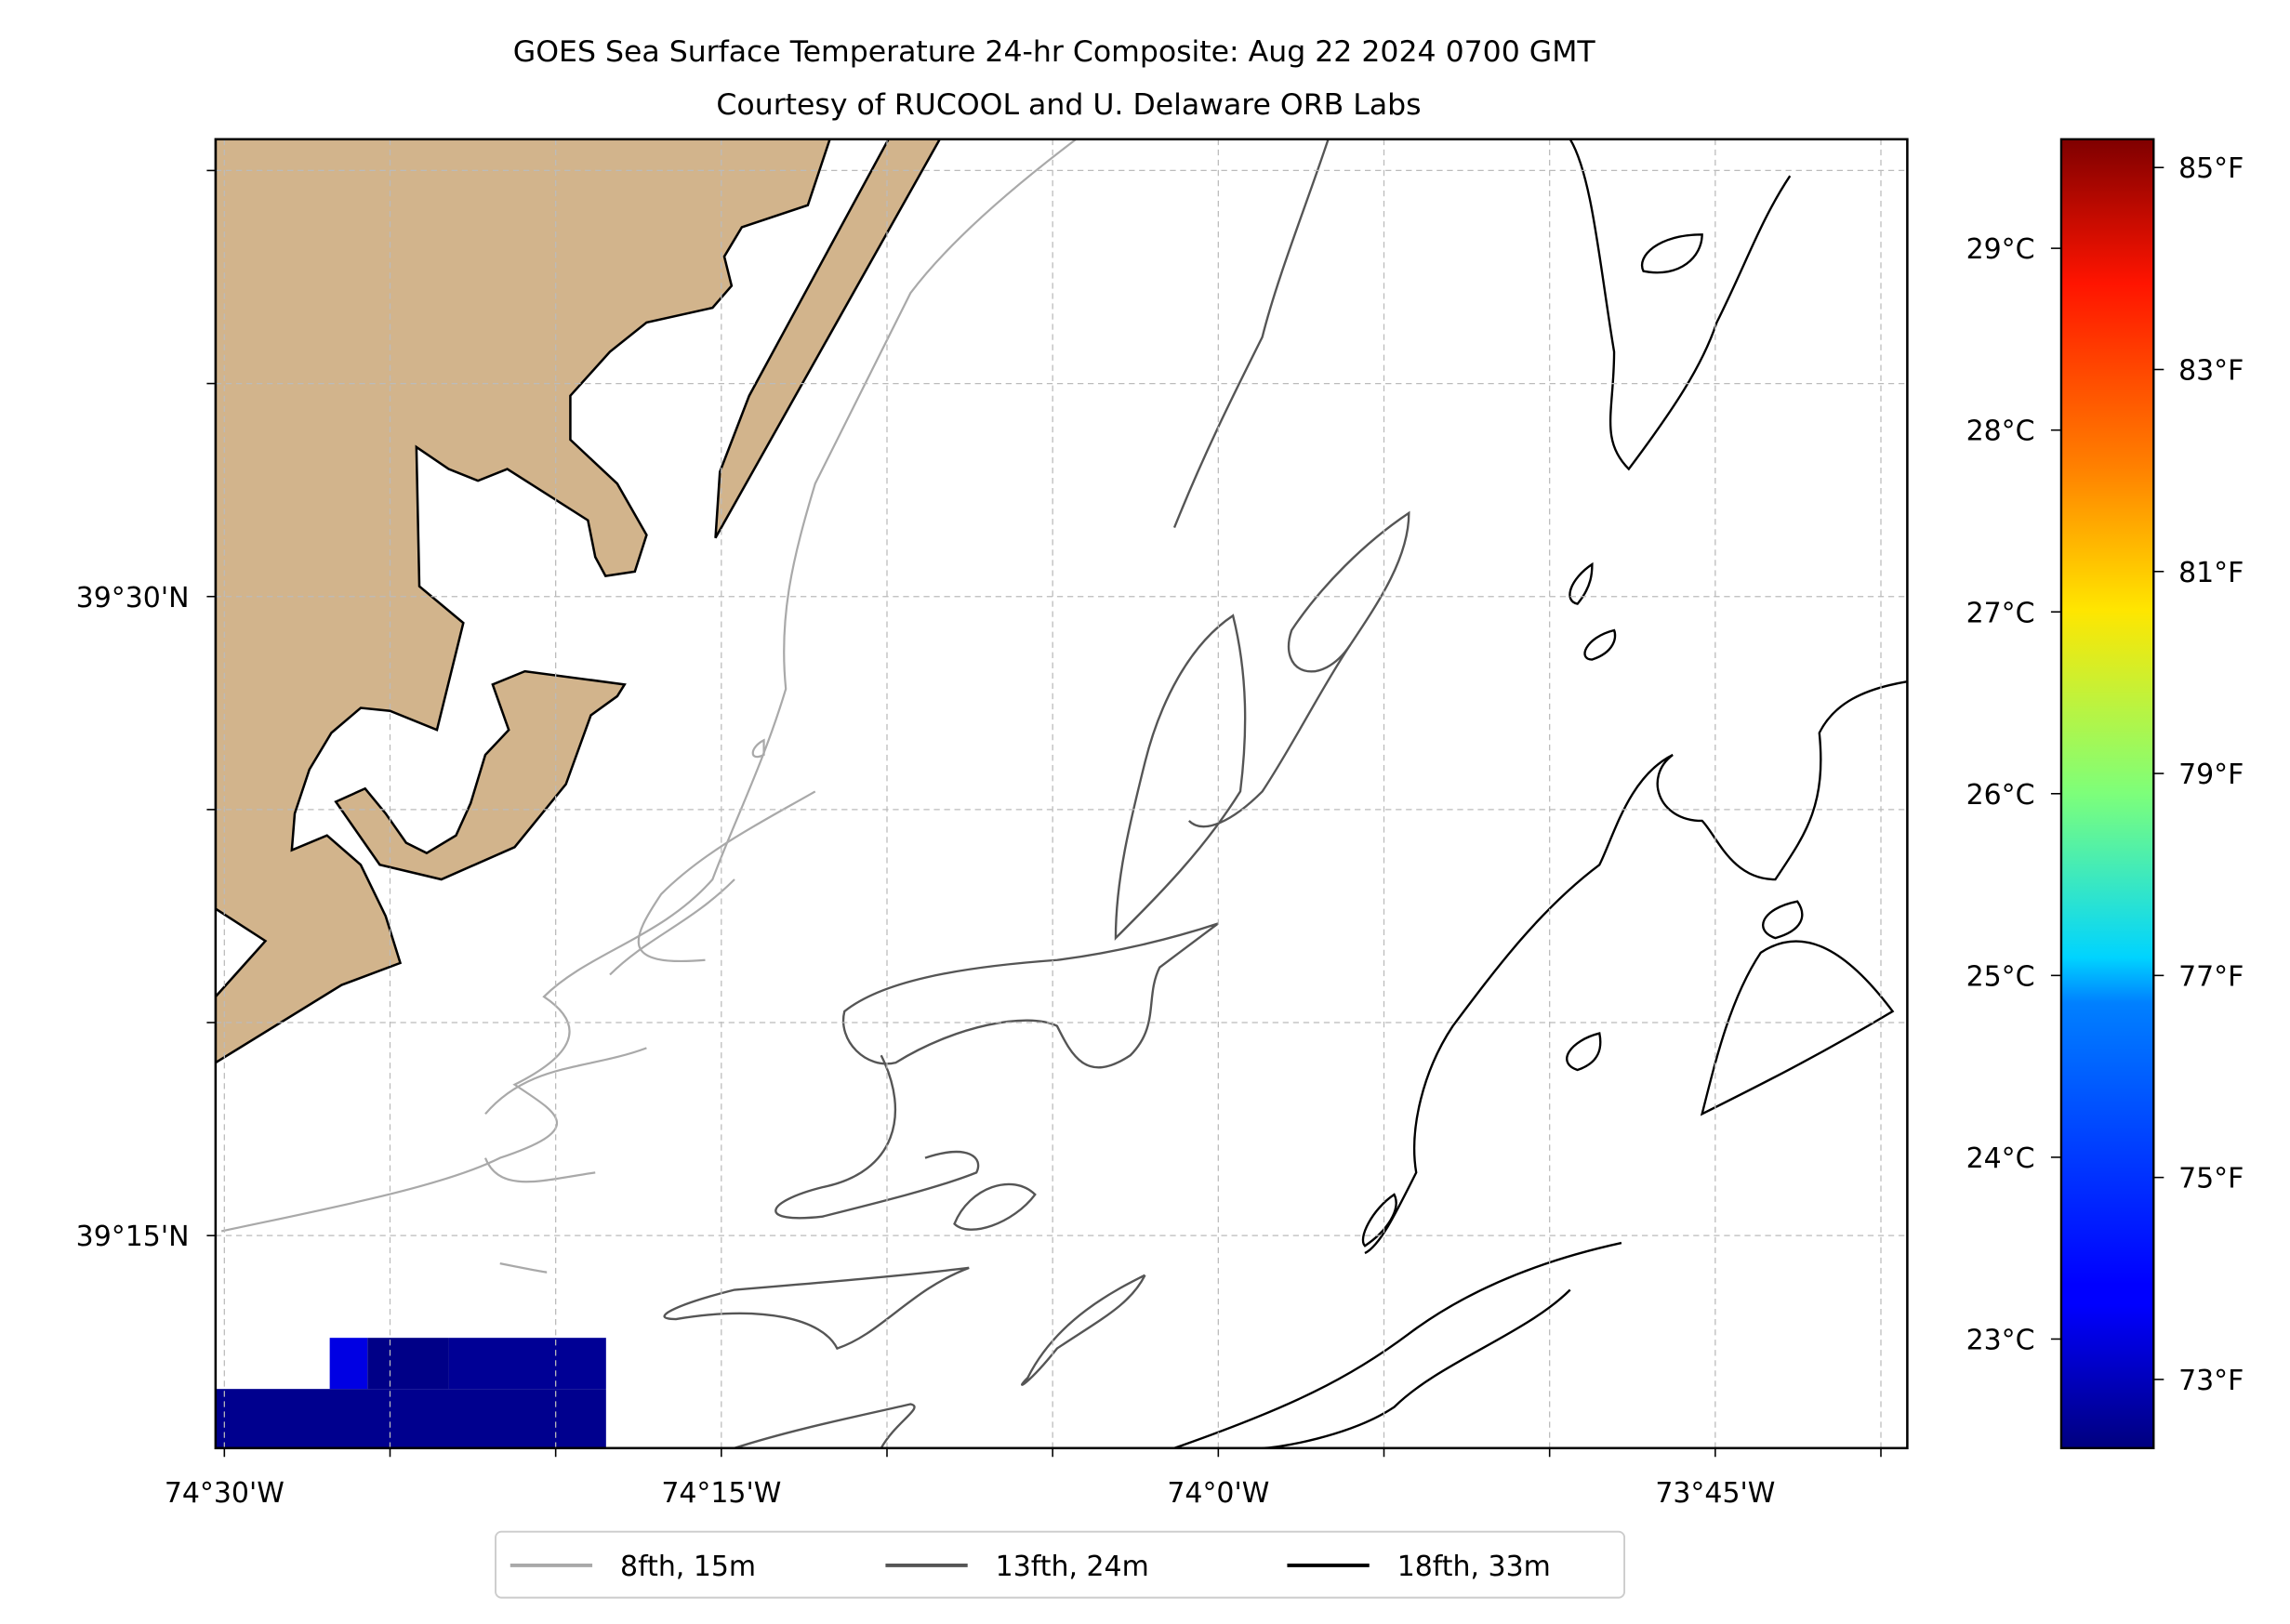  I want to click on land-barrier, so click(828, 339).